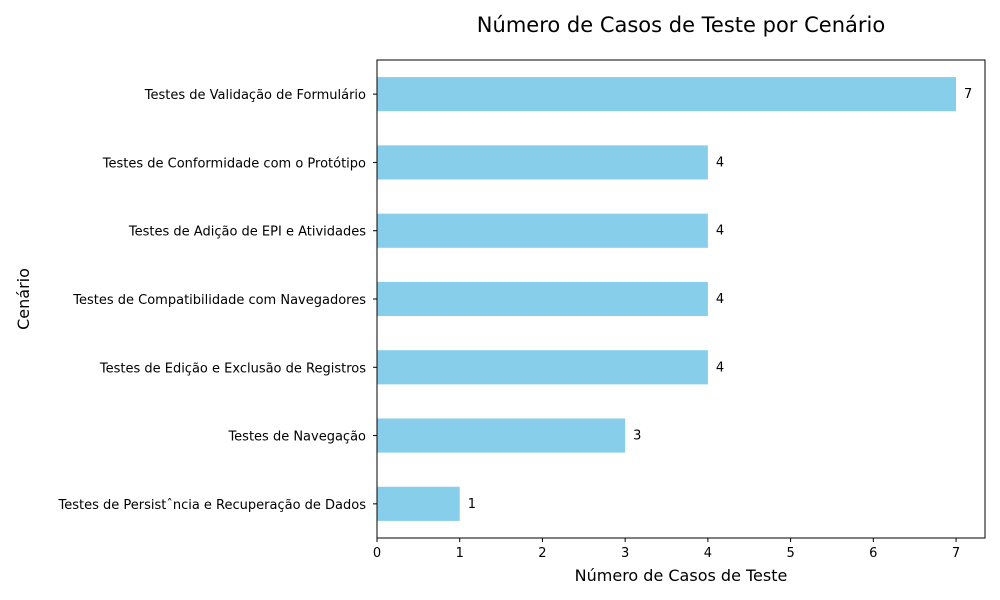 The width and height of the screenshot is (1000, 600). Describe the element at coordinates (247, 232) in the screenshot. I see `y-tick-label: Testes de Adição de EPI e Atividades` at that location.